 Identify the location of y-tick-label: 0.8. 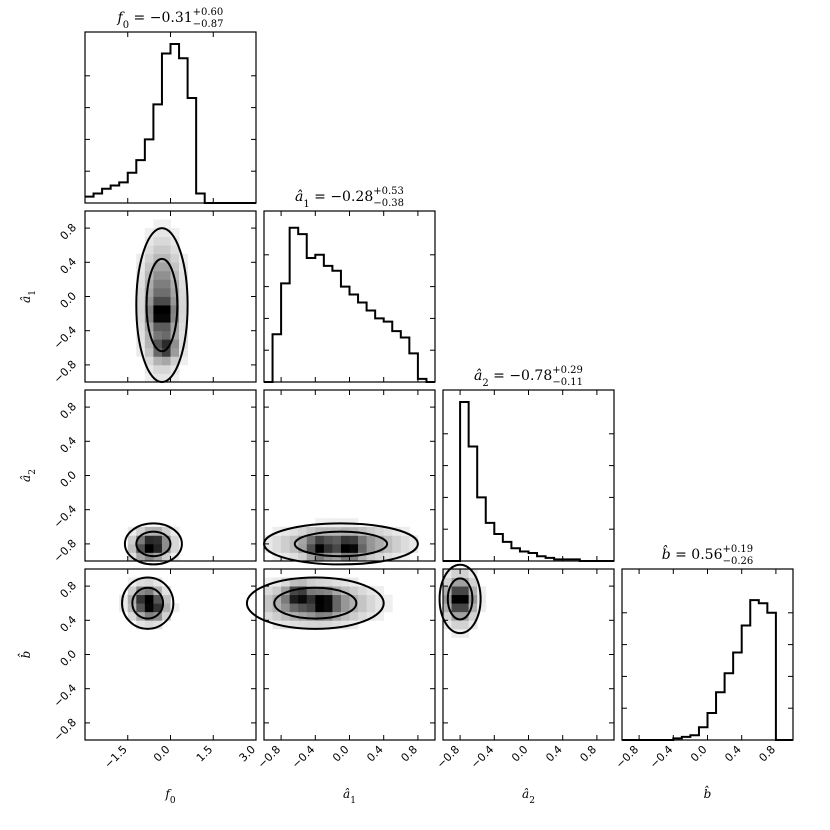
(69, 590).